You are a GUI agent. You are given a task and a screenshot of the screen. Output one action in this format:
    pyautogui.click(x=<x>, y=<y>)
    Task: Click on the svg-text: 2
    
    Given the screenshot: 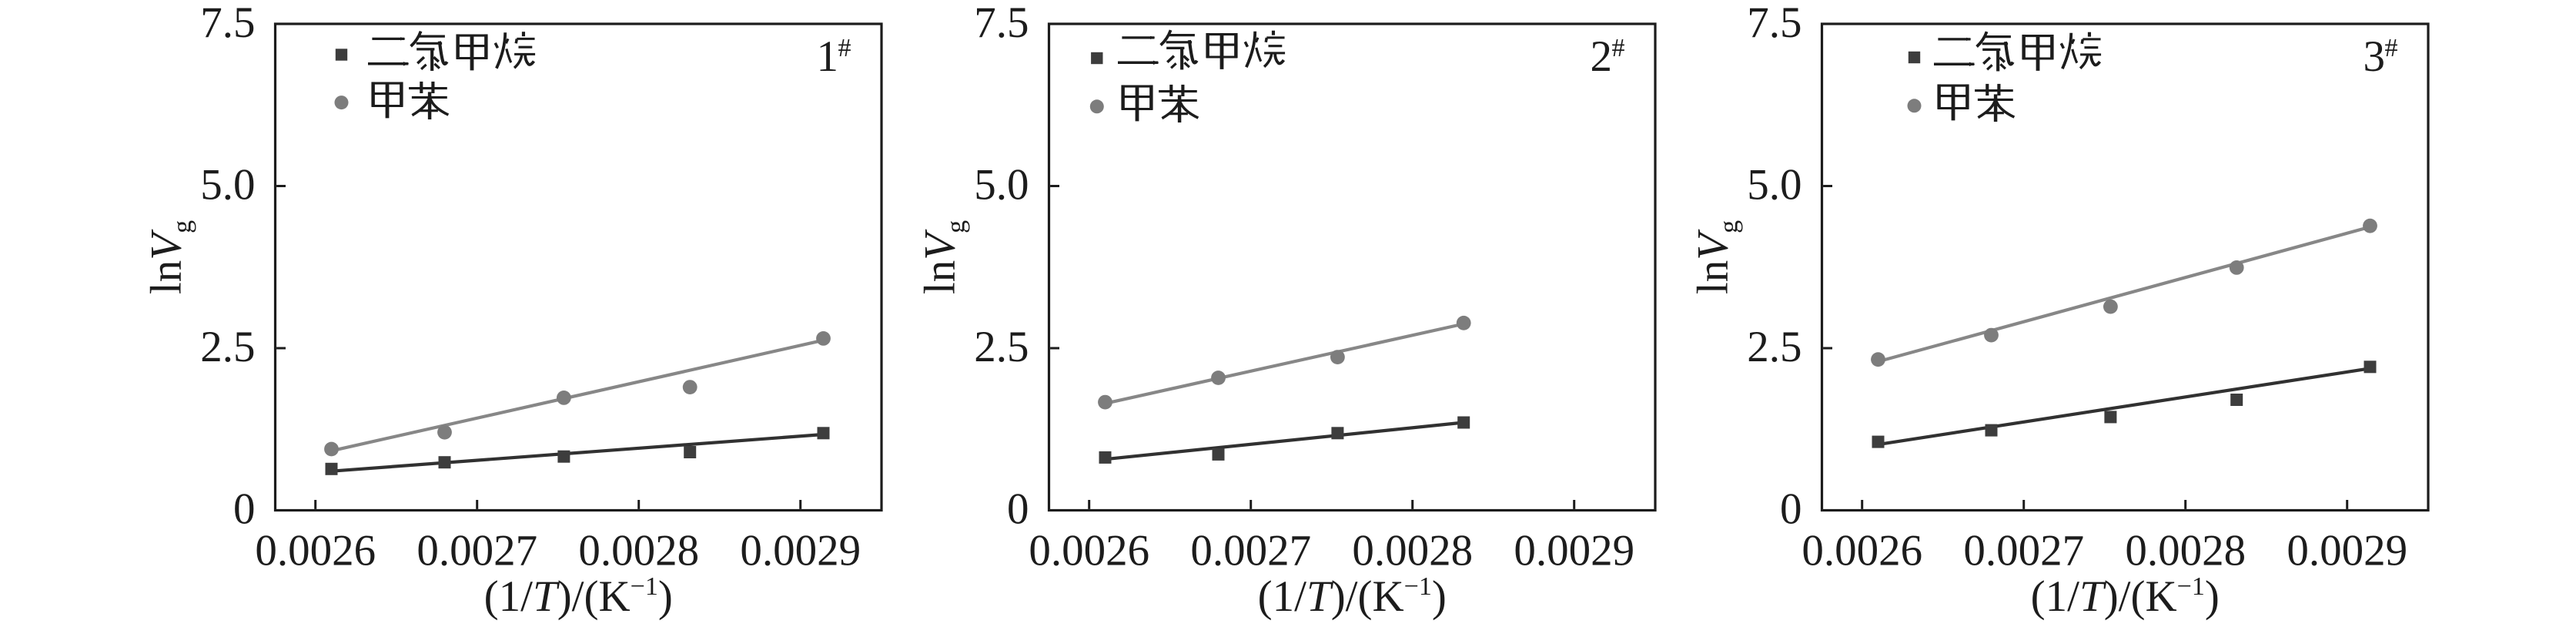 What is the action you would take?
    pyautogui.click(x=1602, y=56)
    